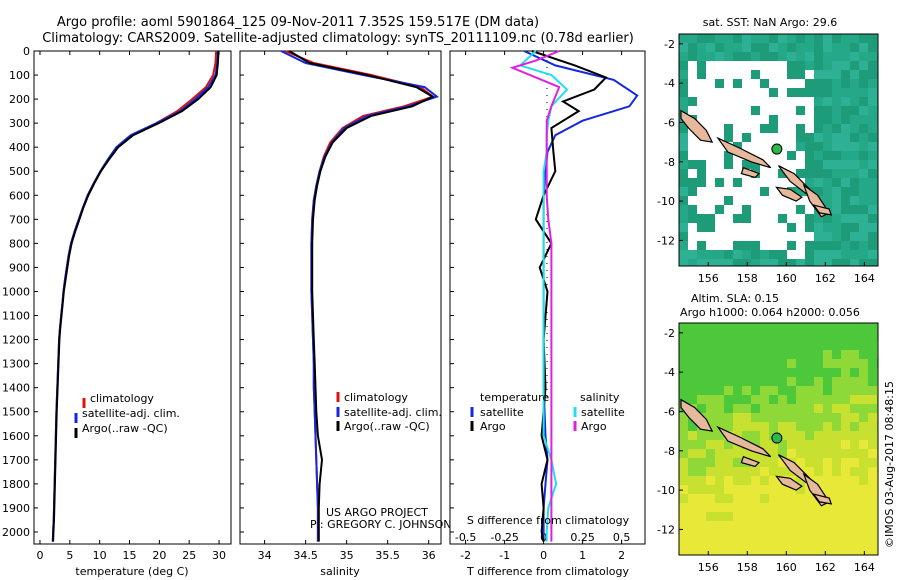 The width and height of the screenshot is (900, 580). What do you see at coordinates (39, 555) in the screenshot?
I see `x-tick-label: 0` at bounding box center [39, 555].